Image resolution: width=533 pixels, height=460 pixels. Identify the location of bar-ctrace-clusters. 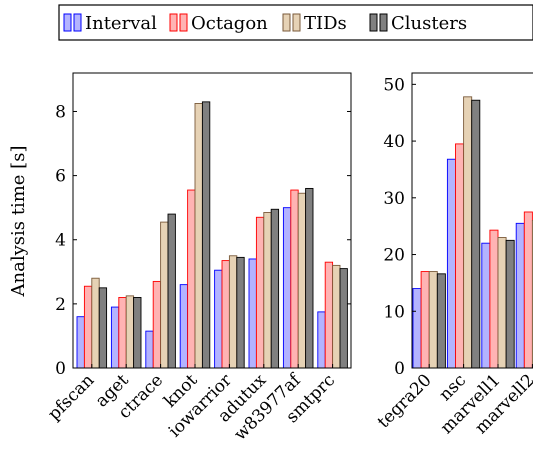
(171, 291).